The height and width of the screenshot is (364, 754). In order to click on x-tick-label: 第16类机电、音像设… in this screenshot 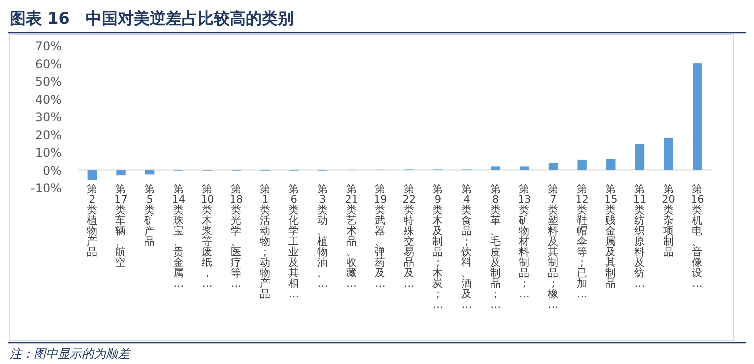, I will do `click(697, 236)`.